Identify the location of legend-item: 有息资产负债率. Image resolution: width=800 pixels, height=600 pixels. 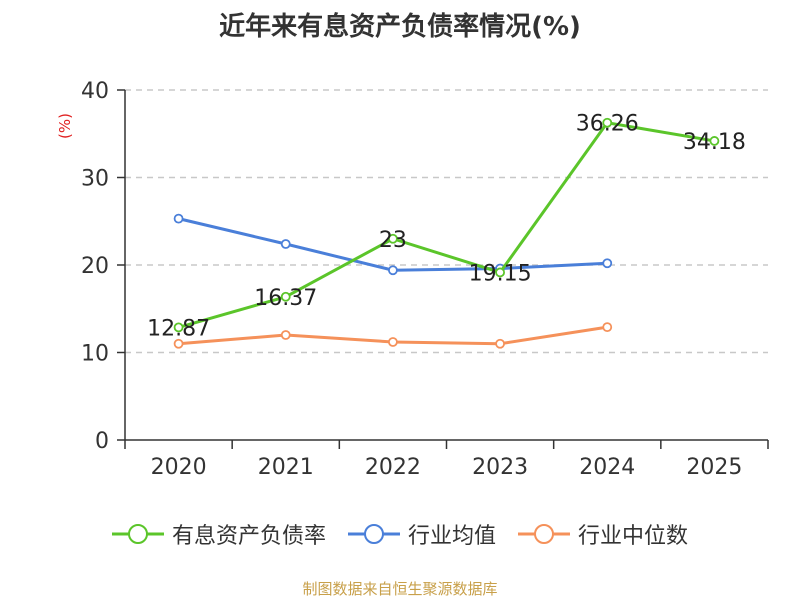
(218, 534).